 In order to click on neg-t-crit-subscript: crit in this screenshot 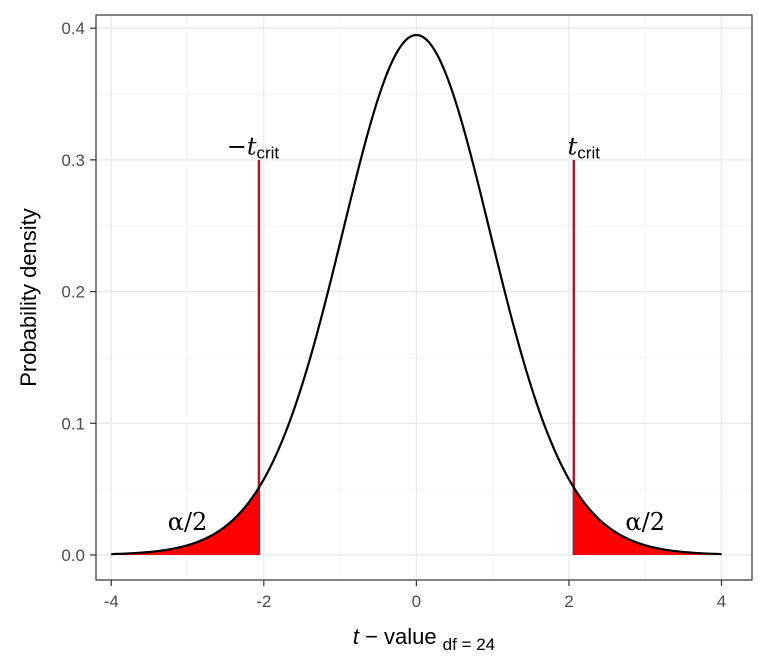, I will do `click(267, 153)`.